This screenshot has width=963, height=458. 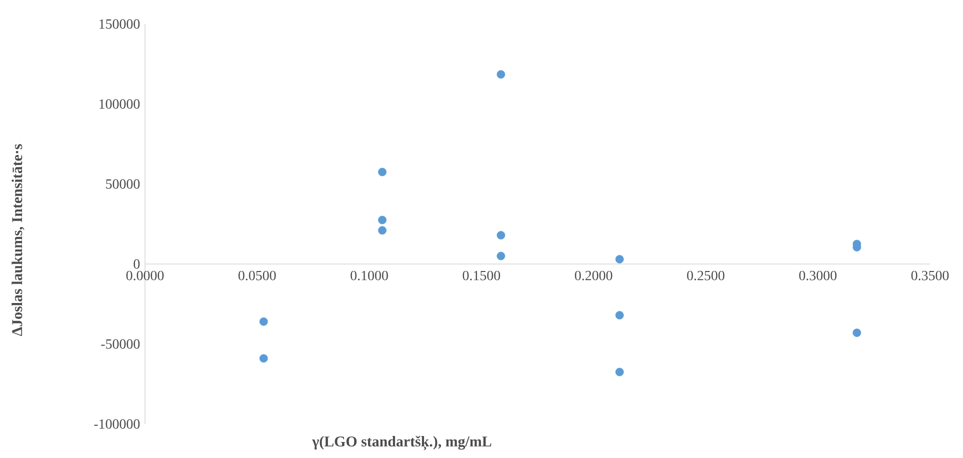 I want to click on y-tick-label: 100000, so click(x=120, y=104).